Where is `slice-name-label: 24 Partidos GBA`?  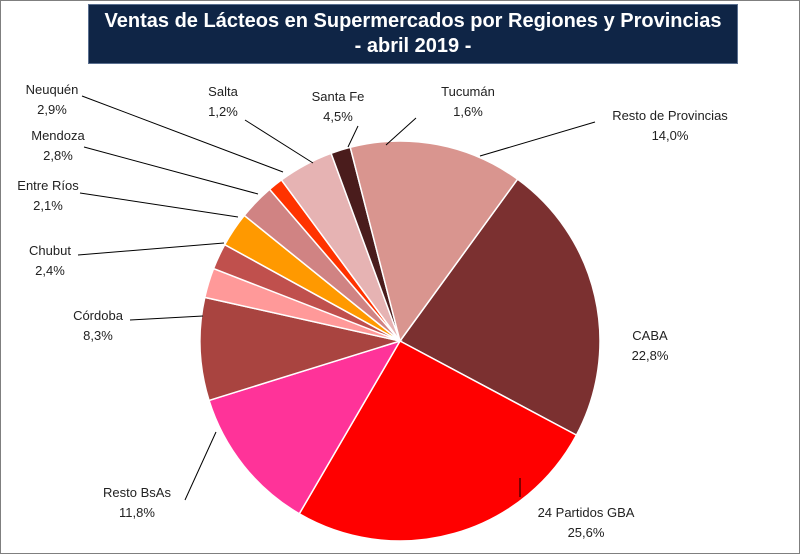
slice-name-label: 24 Partidos GBA is located at coordinates (586, 512).